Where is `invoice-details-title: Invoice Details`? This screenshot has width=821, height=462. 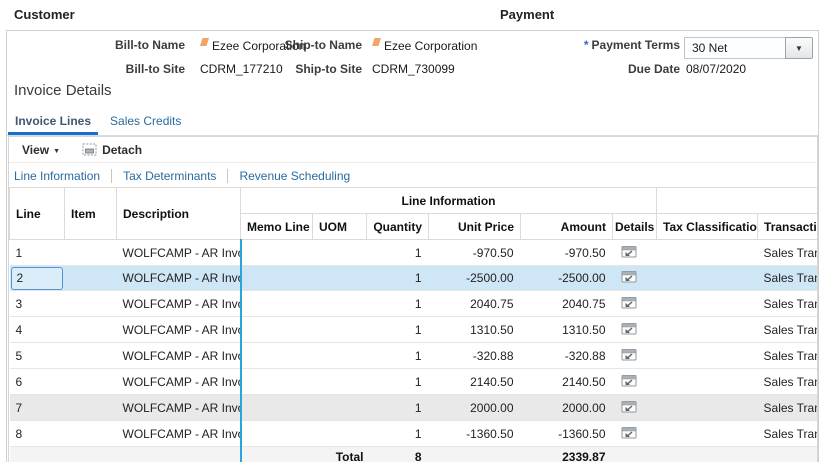 invoice-details-title: Invoice Details is located at coordinates (63, 90).